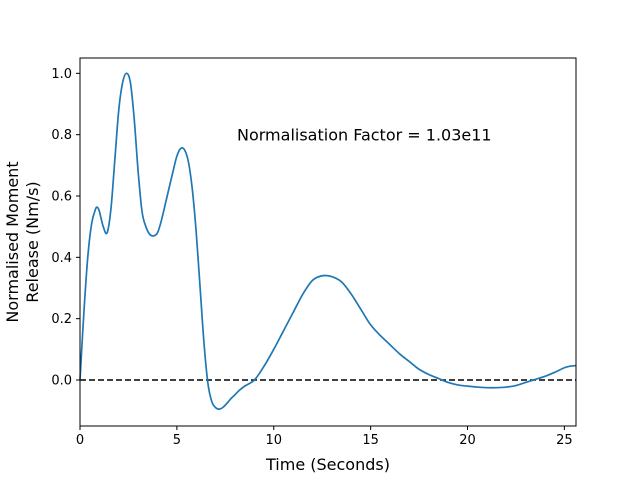 The width and height of the screenshot is (640, 480). What do you see at coordinates (61, 197) in the screenshot?
I see `y-tick-label: 0.6` at bounding box center [61, 197].